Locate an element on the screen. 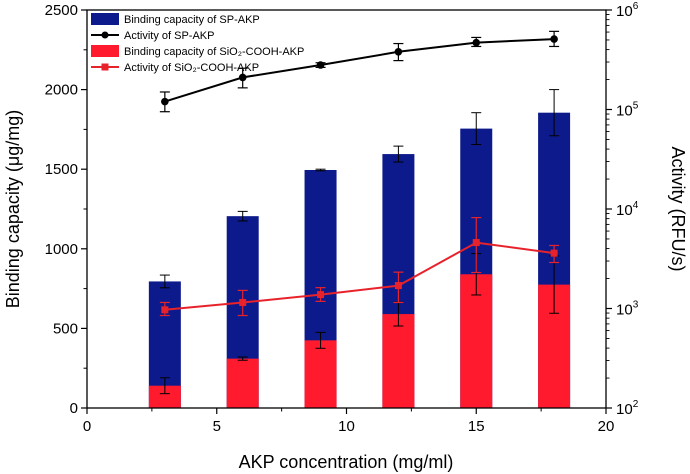 Image resolution: width=690 pixels, height=474 pixels. y2-tick-label-1: 10³ is located at coordinates (627, 309).